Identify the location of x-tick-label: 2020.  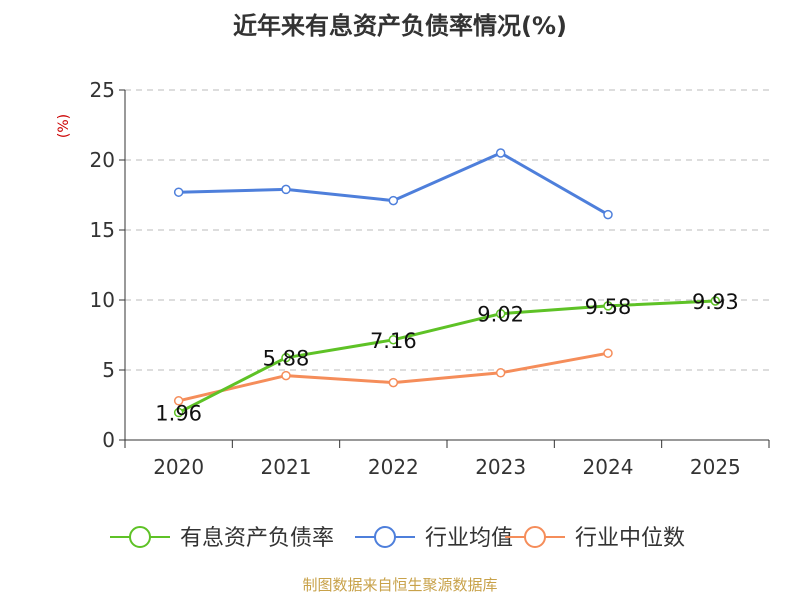
(178, 467).